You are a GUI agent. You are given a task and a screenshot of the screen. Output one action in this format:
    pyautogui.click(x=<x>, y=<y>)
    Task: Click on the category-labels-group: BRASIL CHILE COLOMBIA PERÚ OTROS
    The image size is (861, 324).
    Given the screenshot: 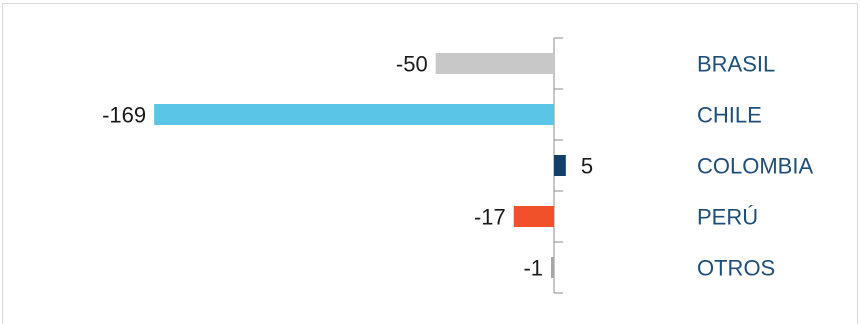 What is the action you would take?
    pyautogui.click(x=755, y=166)
    